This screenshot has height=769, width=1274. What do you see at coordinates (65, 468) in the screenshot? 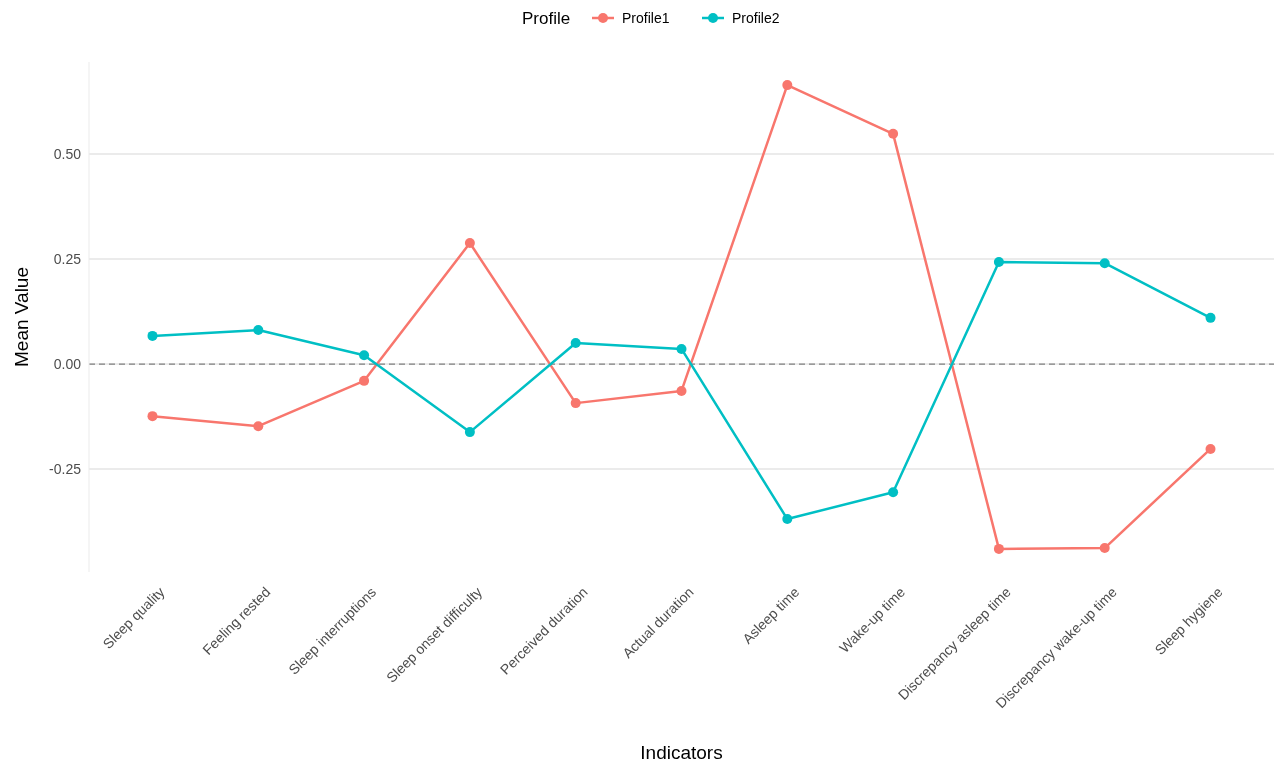
I see `y-tick-label: -0.25` at bounding box center [65, 468].